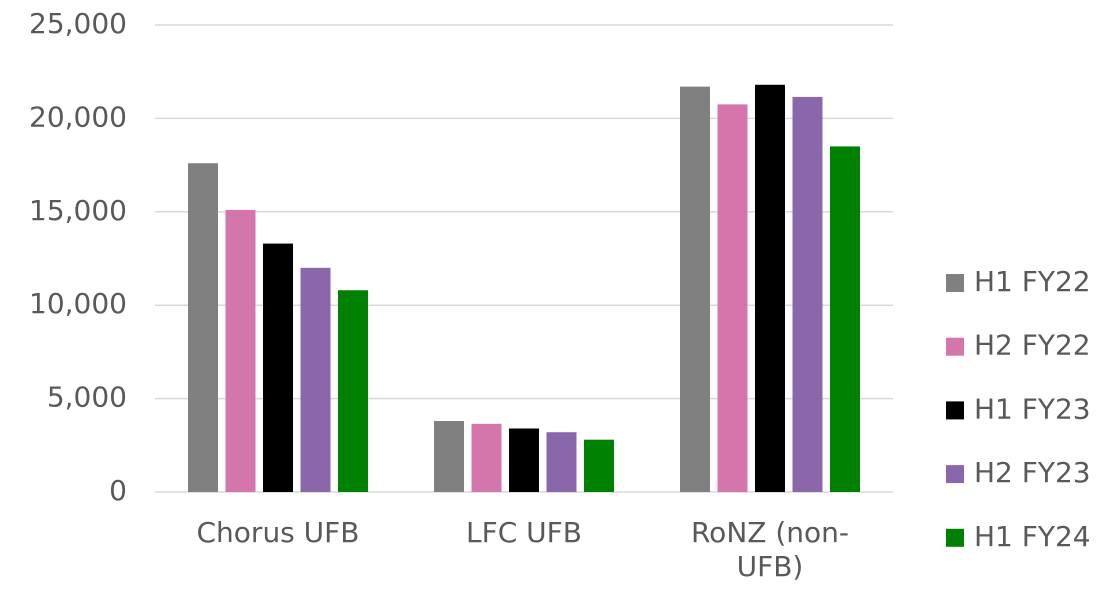 This screenshot has height=590, width=1112. What do you see at coordinates (78, 210) in the screenshot?
I see `y-tick-label: 15,000` at bounding box center [78, 210].